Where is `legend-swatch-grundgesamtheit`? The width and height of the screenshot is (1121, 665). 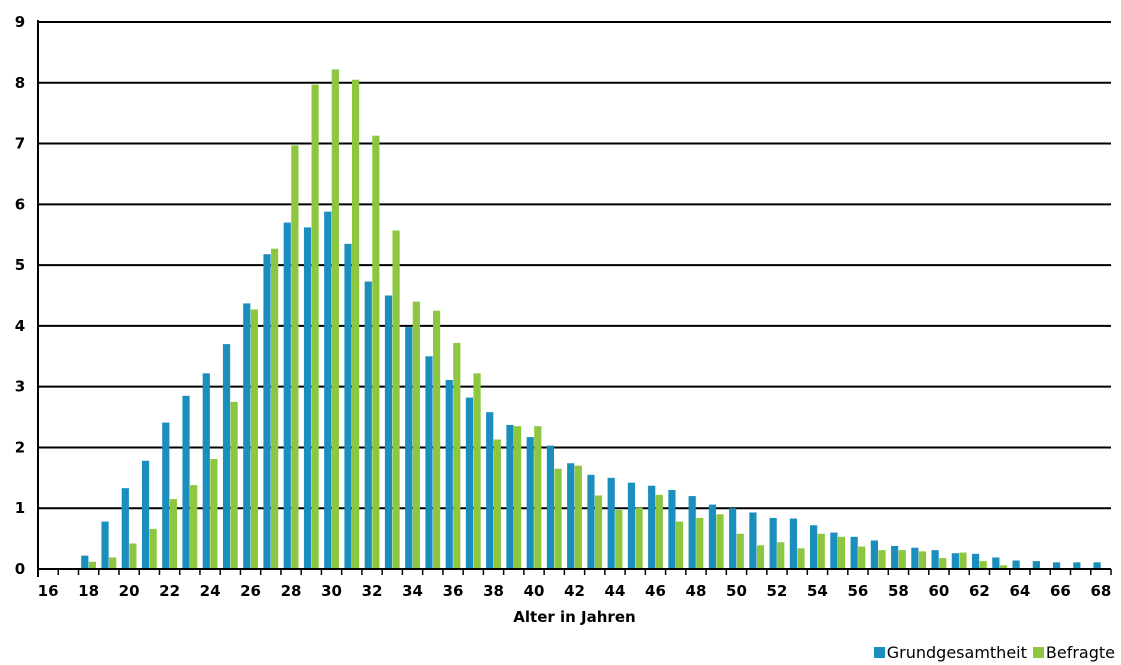 legend-swatch-grundgesamtheit is located at coordinates (879, 652).